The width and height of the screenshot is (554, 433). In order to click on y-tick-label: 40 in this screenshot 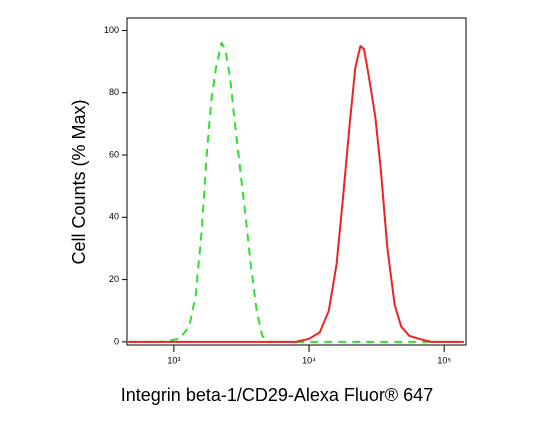, I will do `click(114, 217)`.